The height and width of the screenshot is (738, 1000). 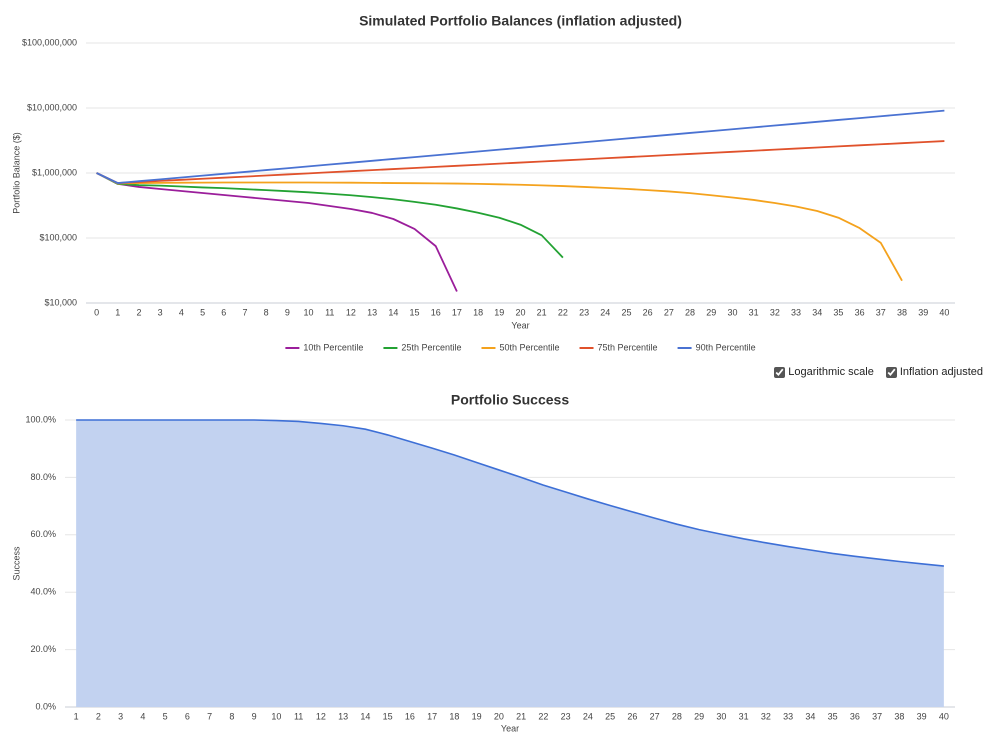 I want to click on y-tick-label: 40.0%, so click(x=43, y=592).